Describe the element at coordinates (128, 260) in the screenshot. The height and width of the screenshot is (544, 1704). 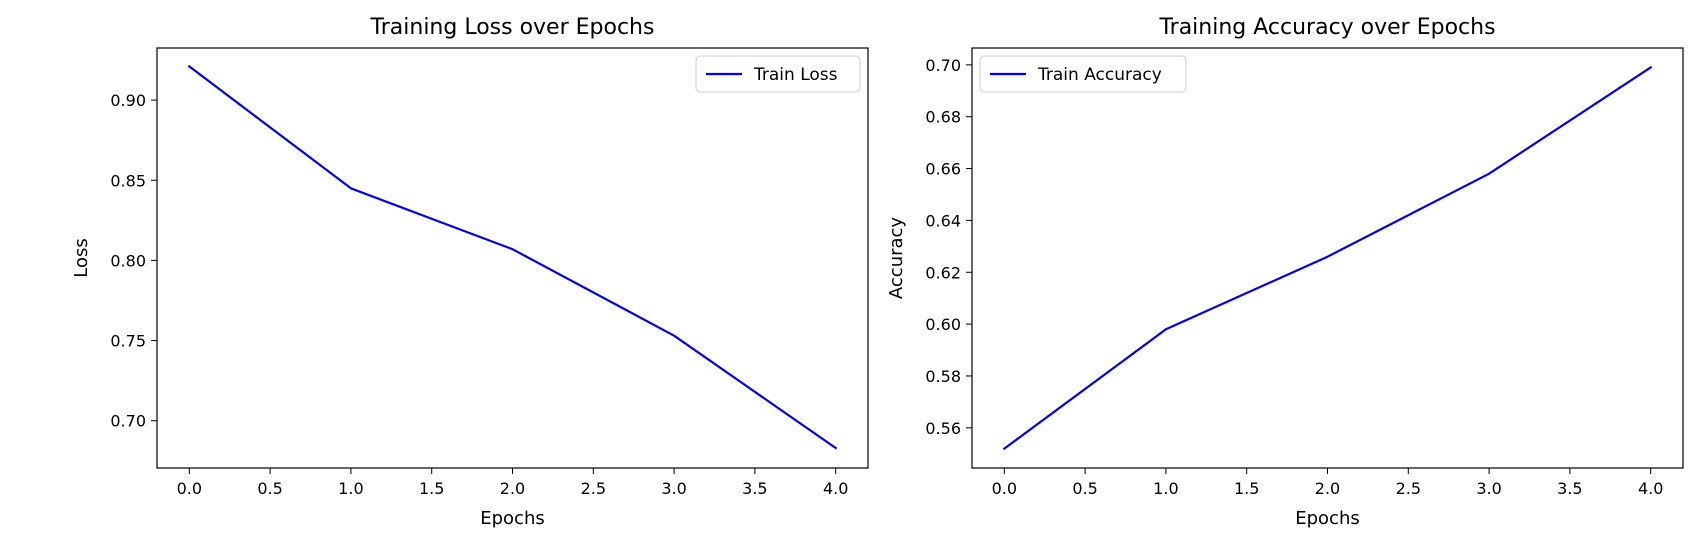
I see `loss-y-tick-label: 0.80` at that location.